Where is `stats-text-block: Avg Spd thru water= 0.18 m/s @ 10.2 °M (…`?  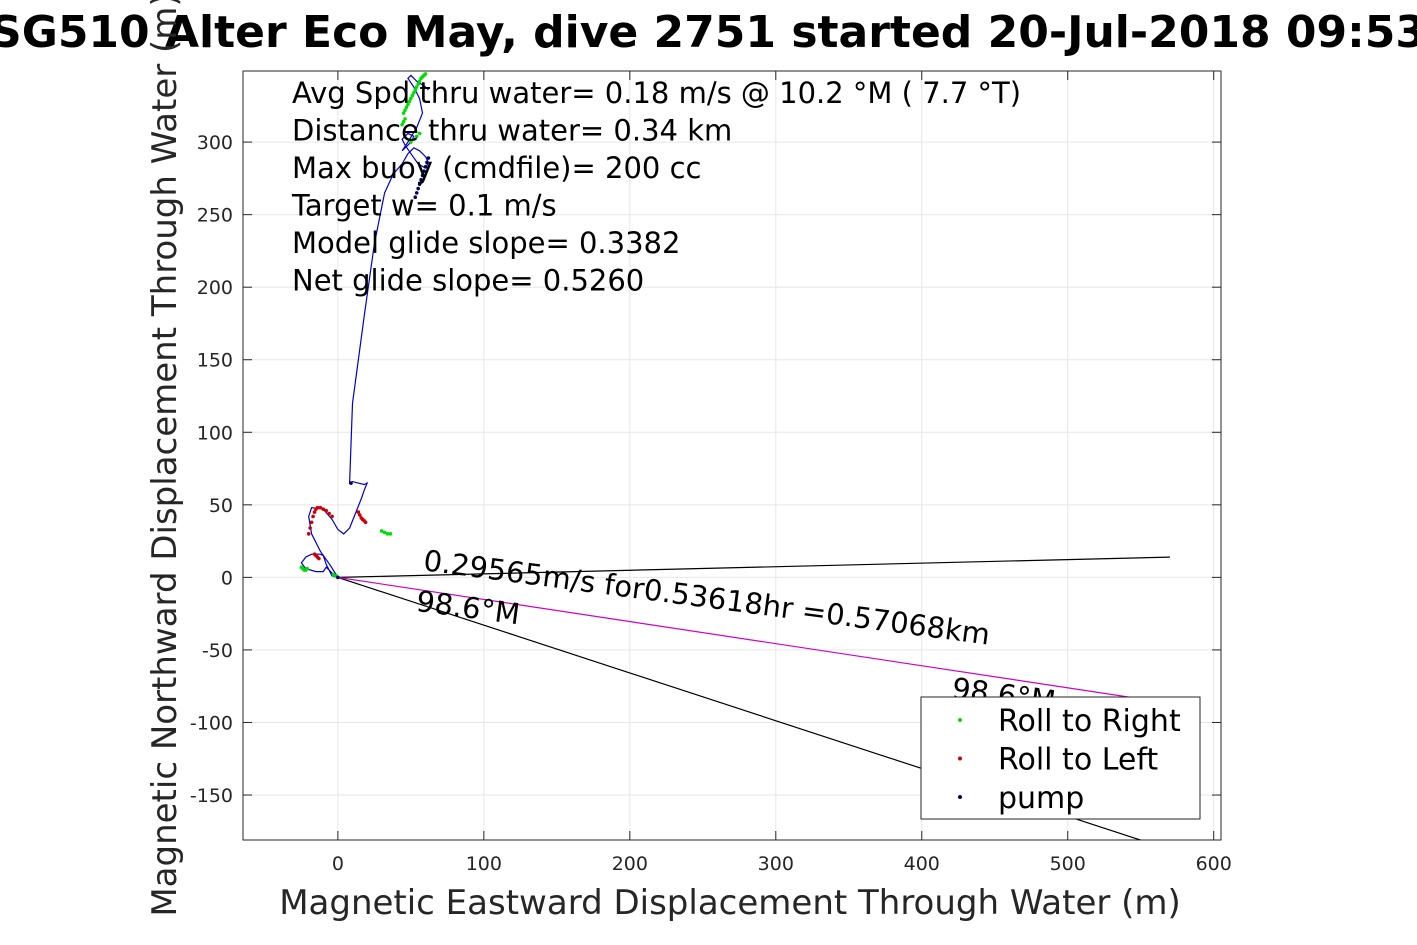 stats-text-block: Avg Spd thru water= 0.18 m/s @ 10.2 °M (… is located at coordinates (656, 187).